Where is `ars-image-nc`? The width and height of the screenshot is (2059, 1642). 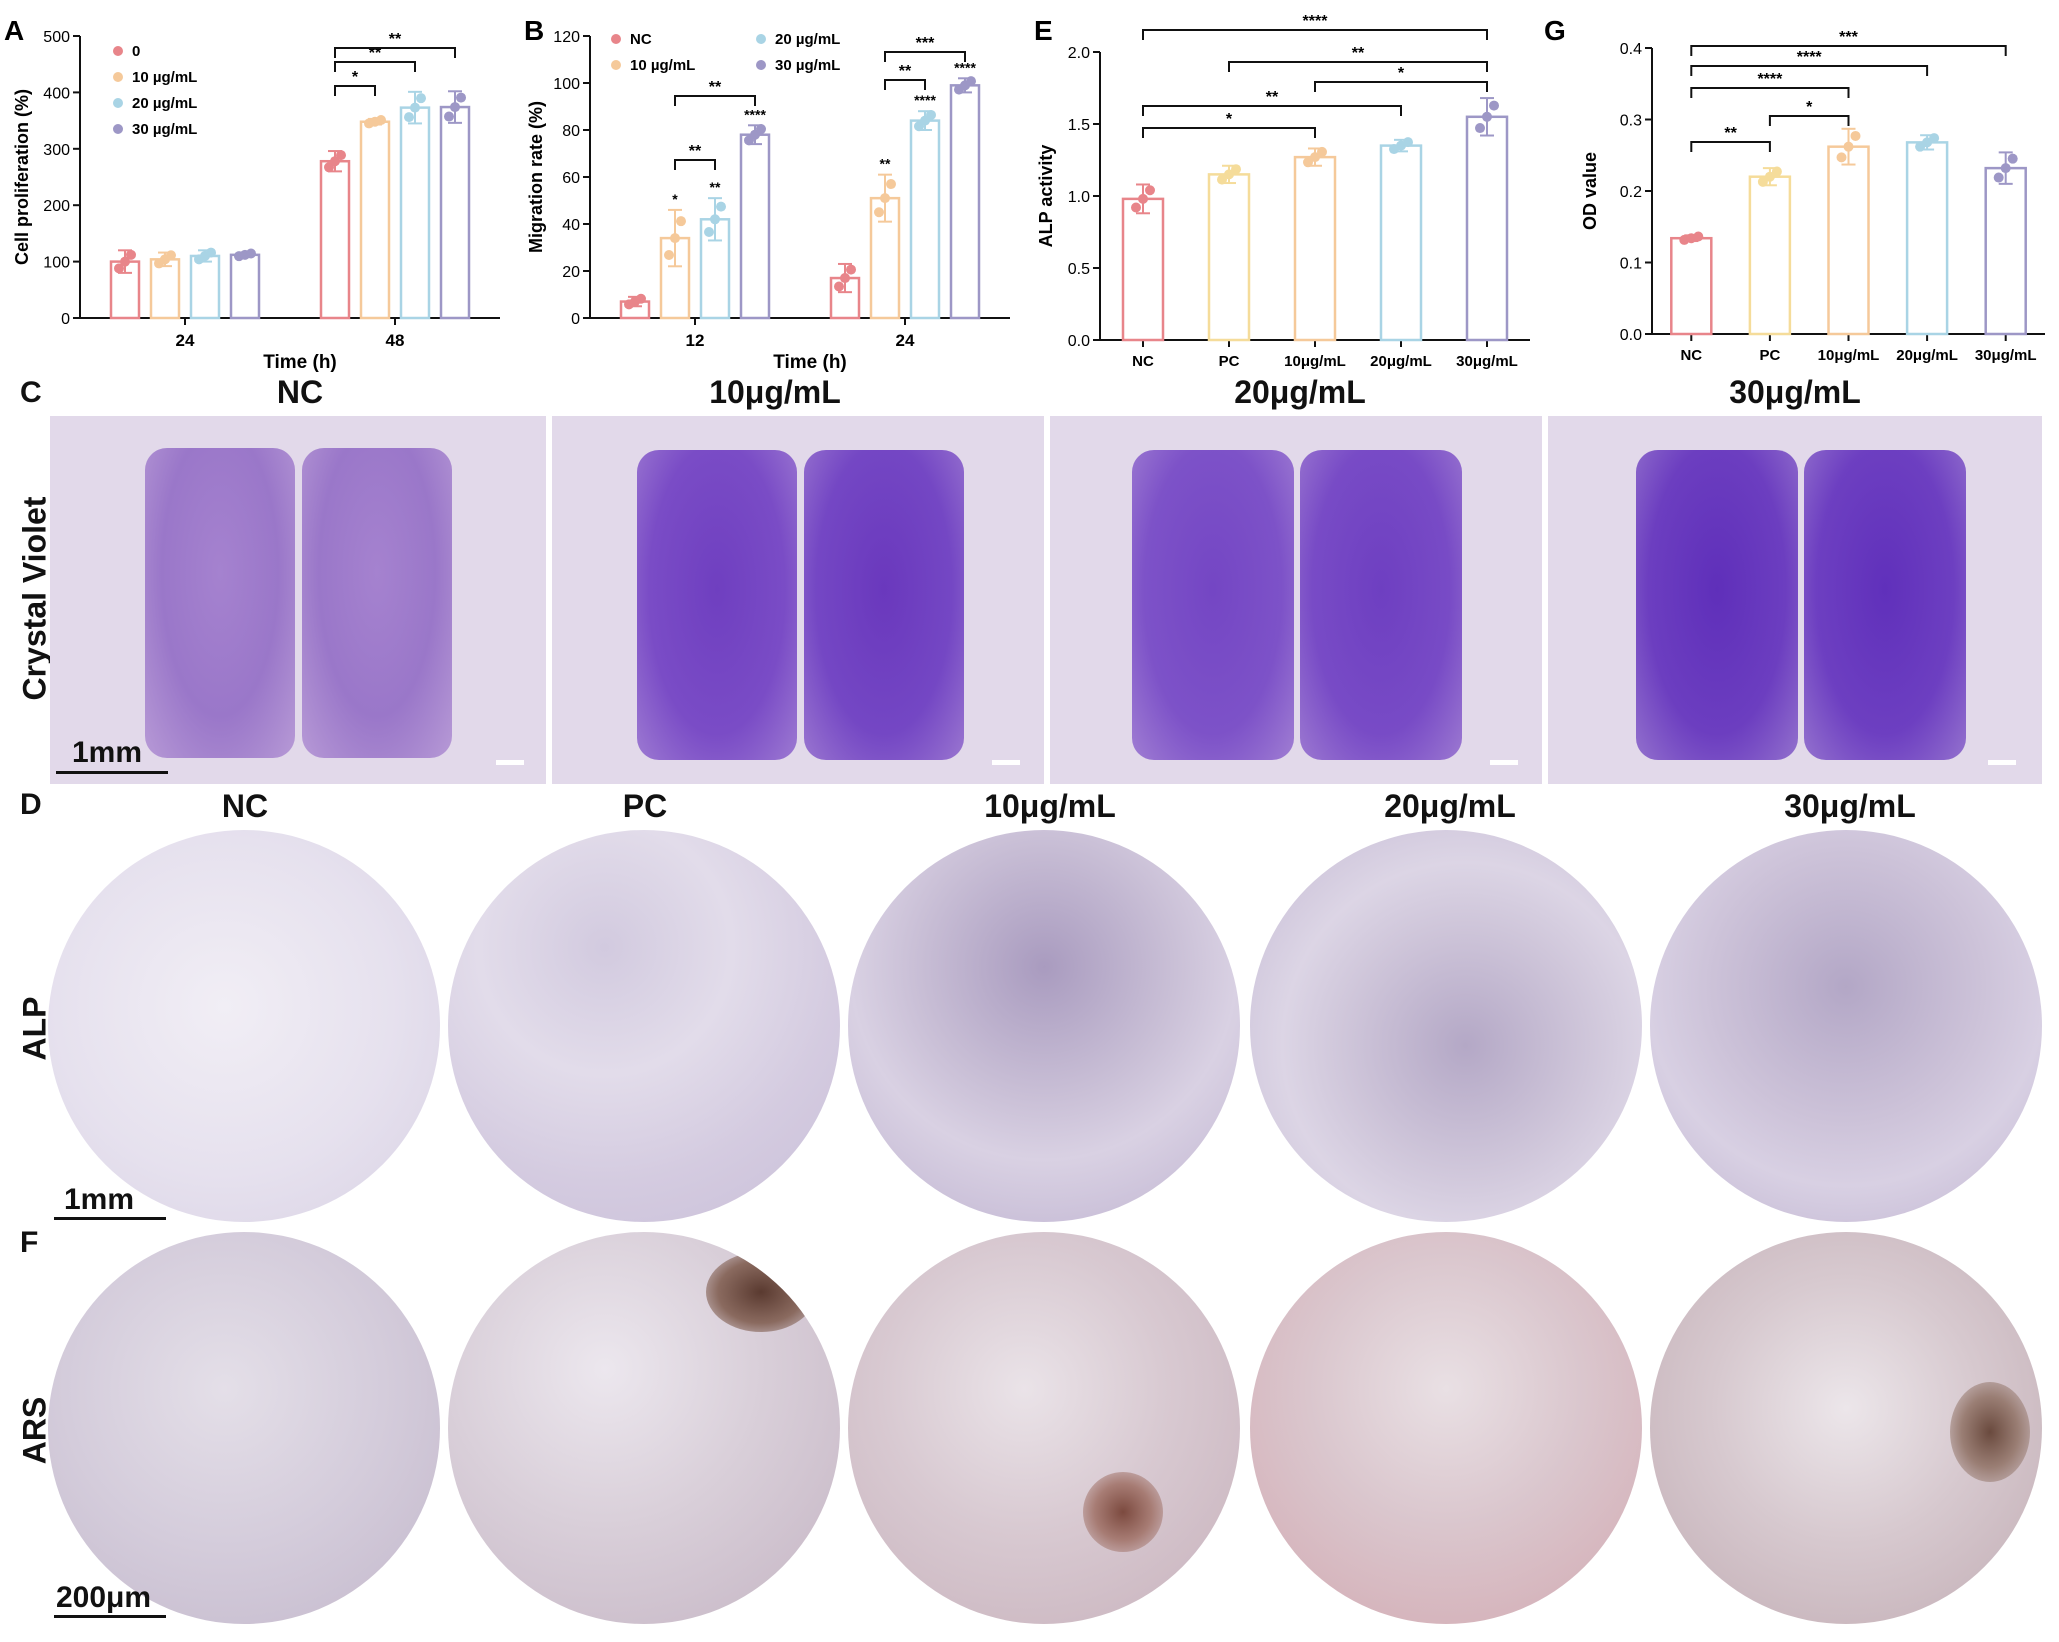
ars-image-nc is located at coordinates (244, 1428).